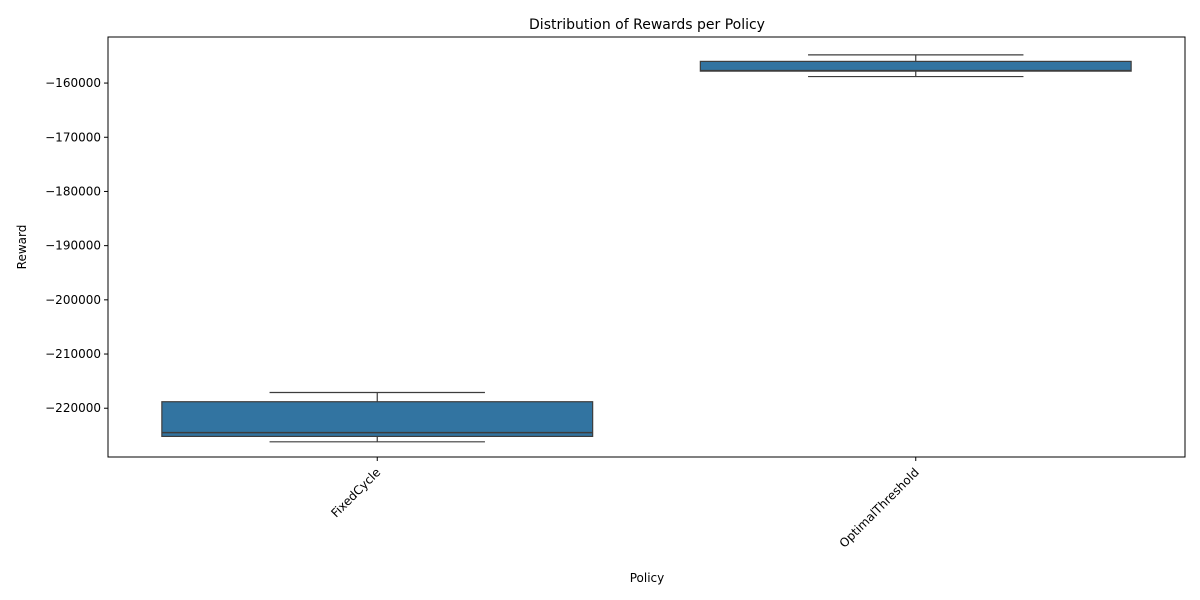 The height and width of the screenshot is (600, 1200). Describe the element at coordinates (647, 25) in the screenshot. I see `chart-title: Distribution of Rewards per Policy` at that location.